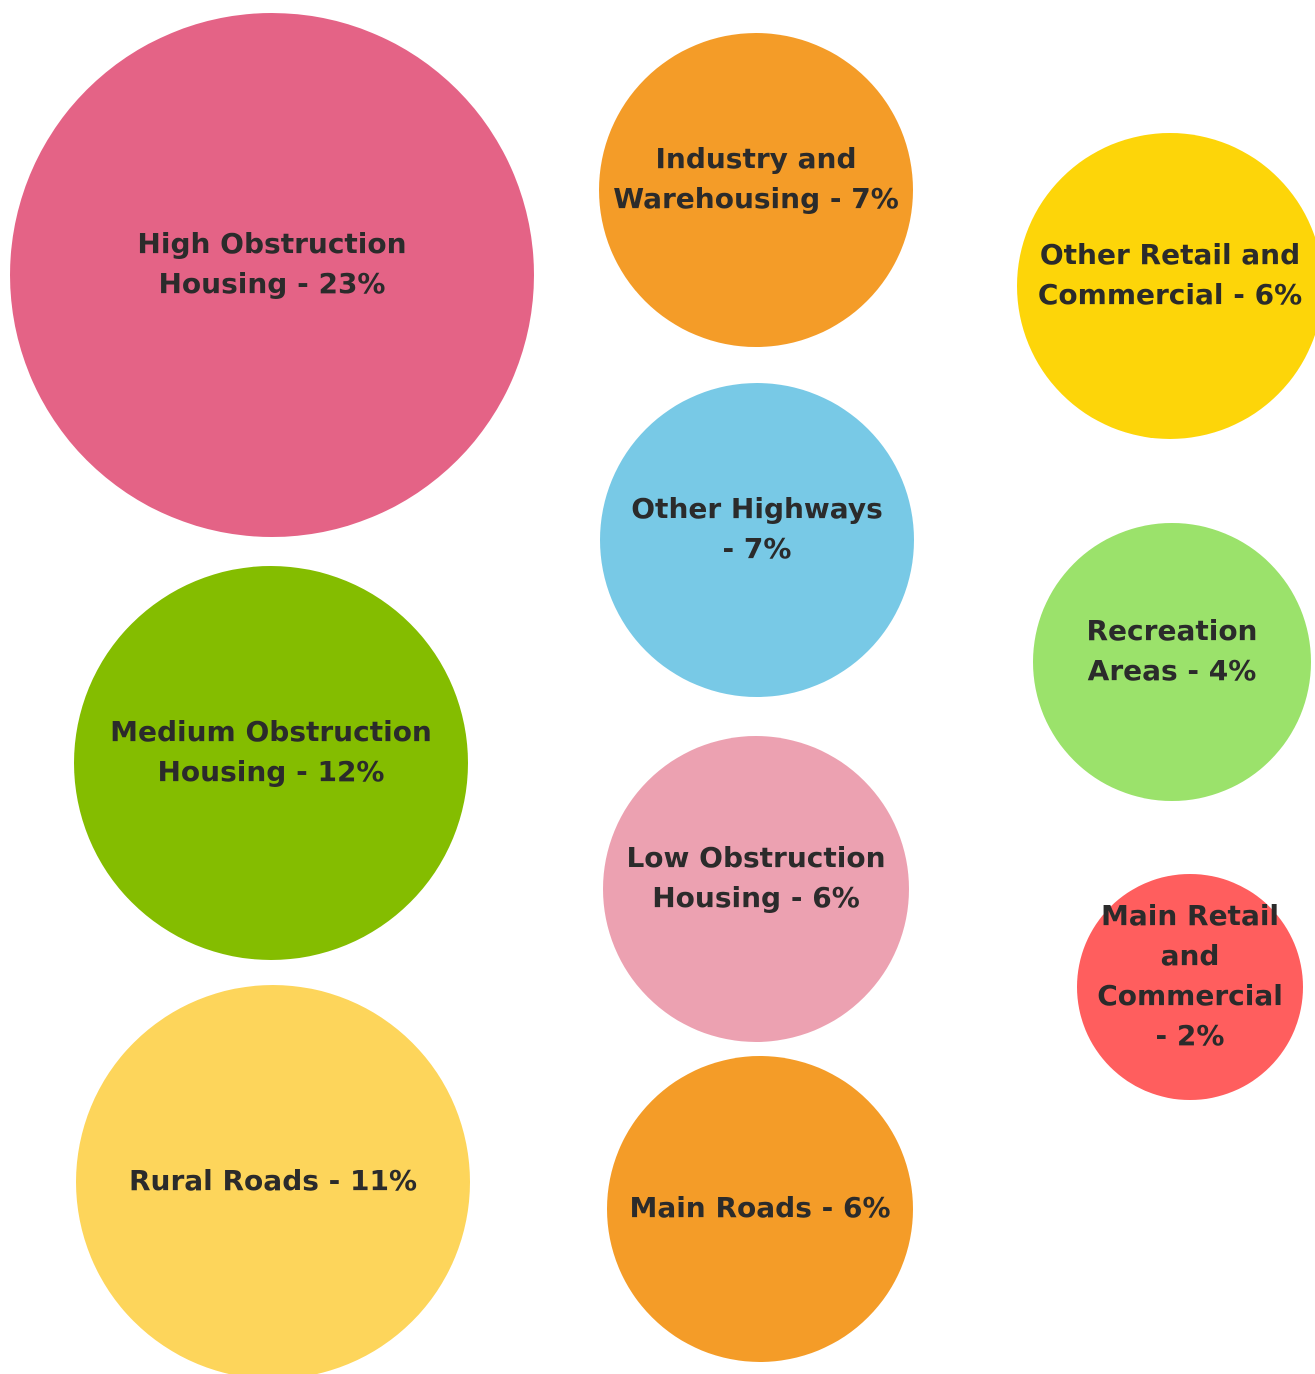 This screenshot has width=1315, height=1374. Describe the element at coordinates (1170, 294) in the screenshot. I see `bubble-label-other-retail-and-commercial-line-2: Commercial - 6%` at that location.